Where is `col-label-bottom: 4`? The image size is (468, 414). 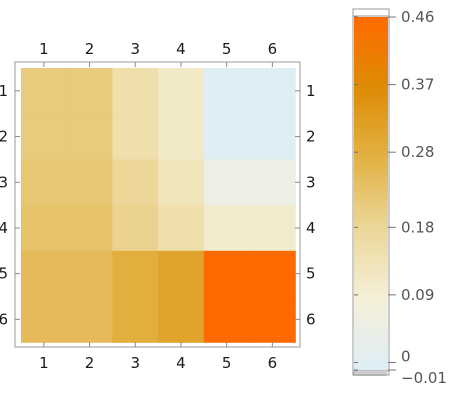
col-label-bottom: 4 is located at coordinates (181, 363).